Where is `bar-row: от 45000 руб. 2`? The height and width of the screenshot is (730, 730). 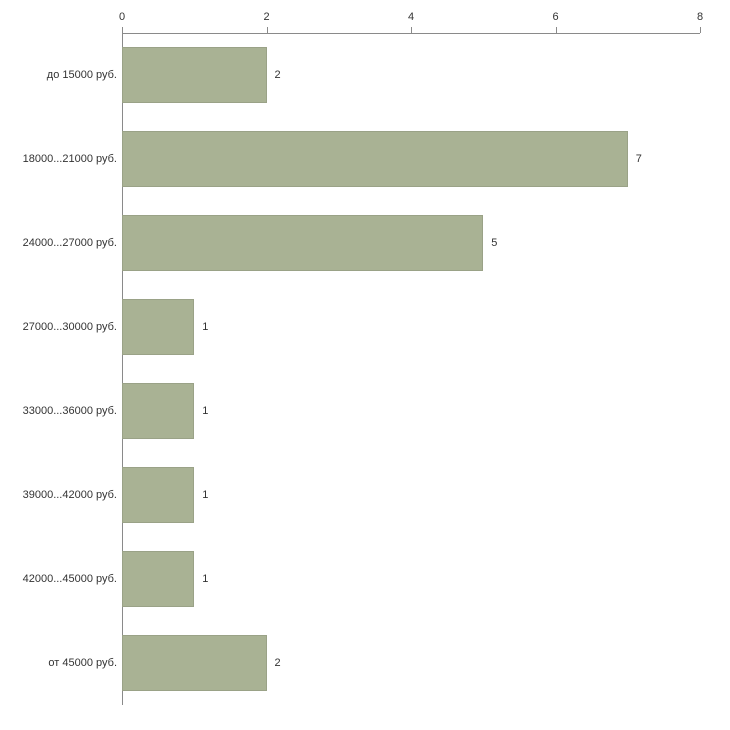
bar-row: от 45000 руб. 2 is located at coordinates (365, 663).